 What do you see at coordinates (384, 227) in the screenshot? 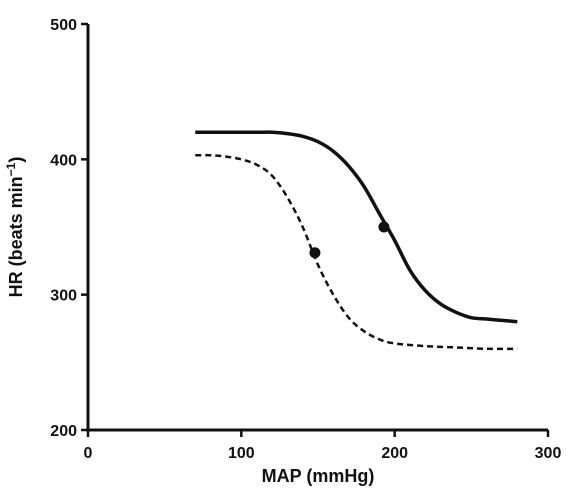
I see `solid-curve-midpoint` at bounding box center [384, 227].